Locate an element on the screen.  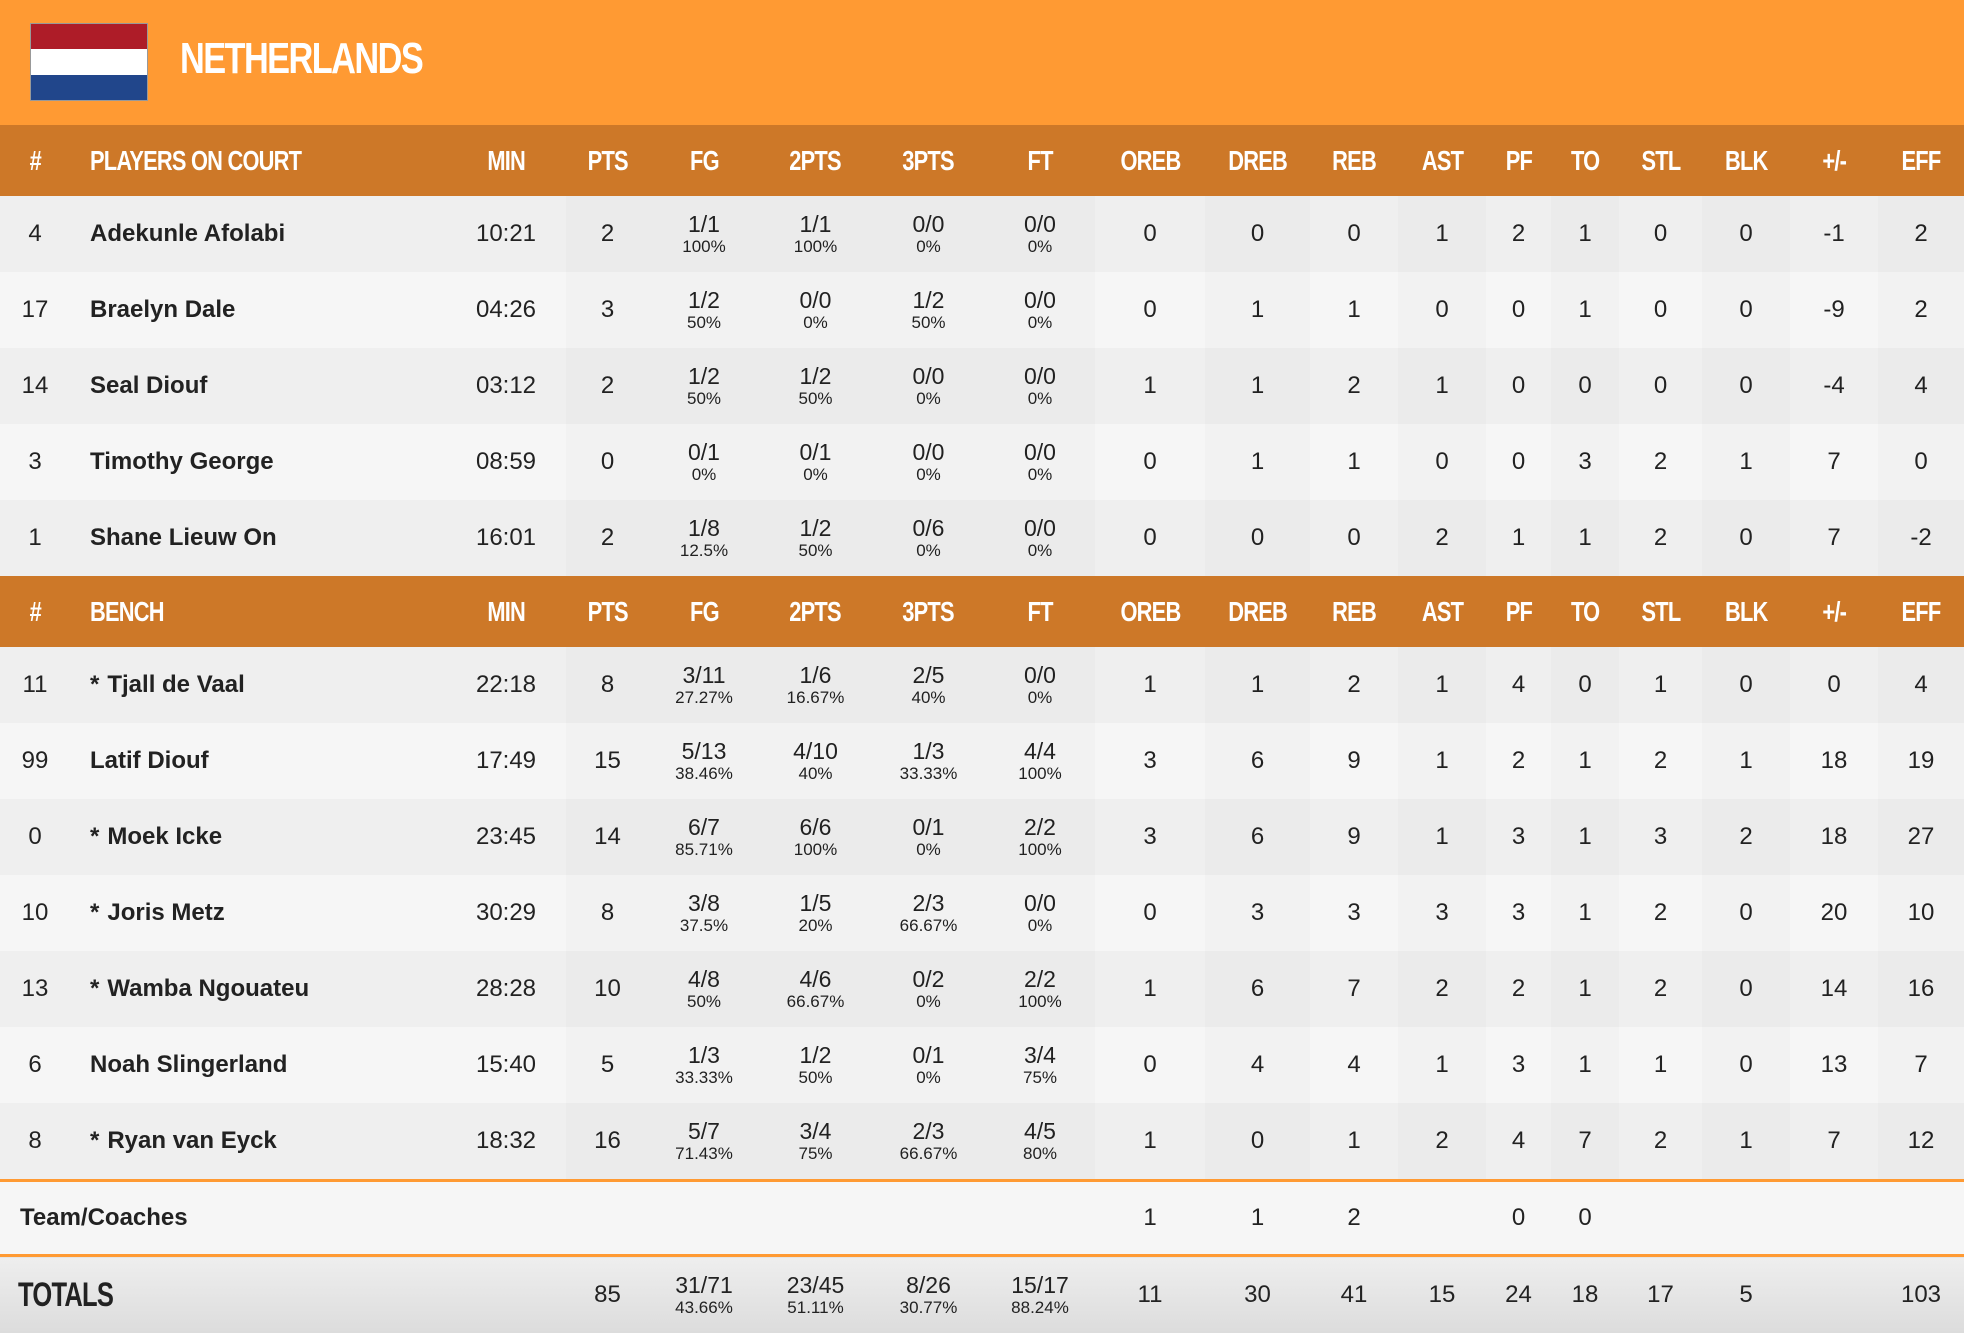
player-name-link: Latif Diouf is located at coordinates (149, 760).